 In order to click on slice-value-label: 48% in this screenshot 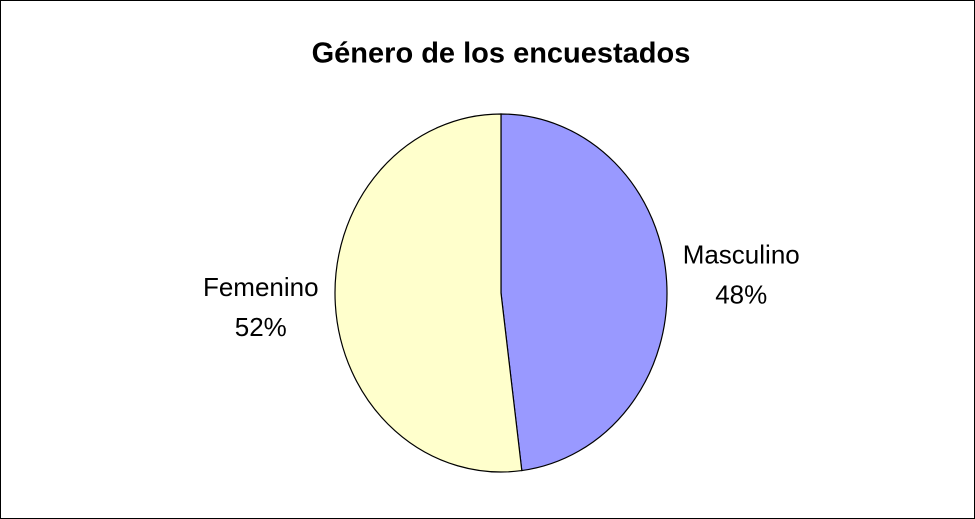, I will do `click(741, 295)`.